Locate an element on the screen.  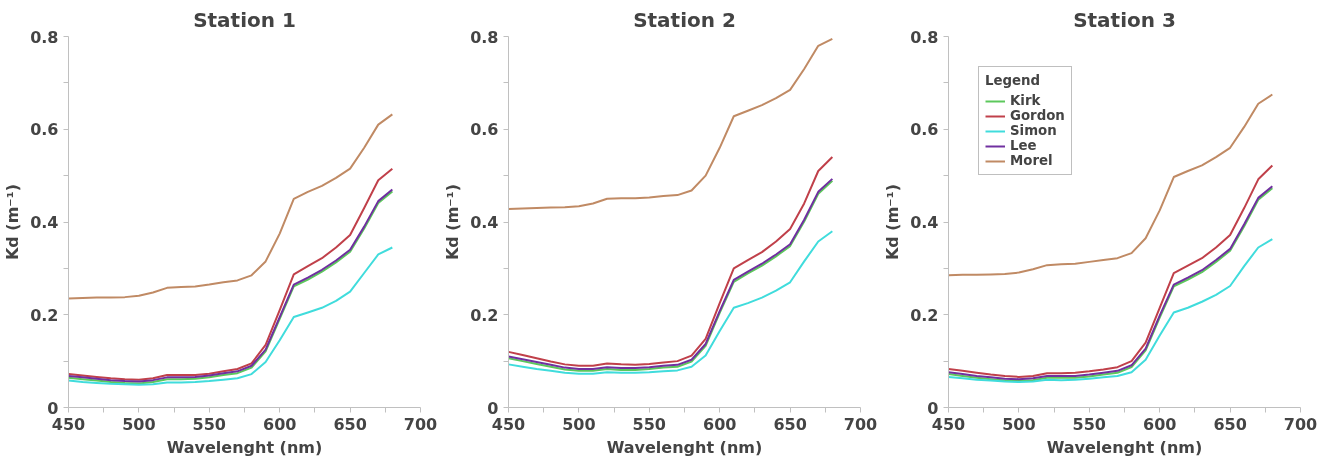
legend-label: Morel is located at coordinates (1031, 160).